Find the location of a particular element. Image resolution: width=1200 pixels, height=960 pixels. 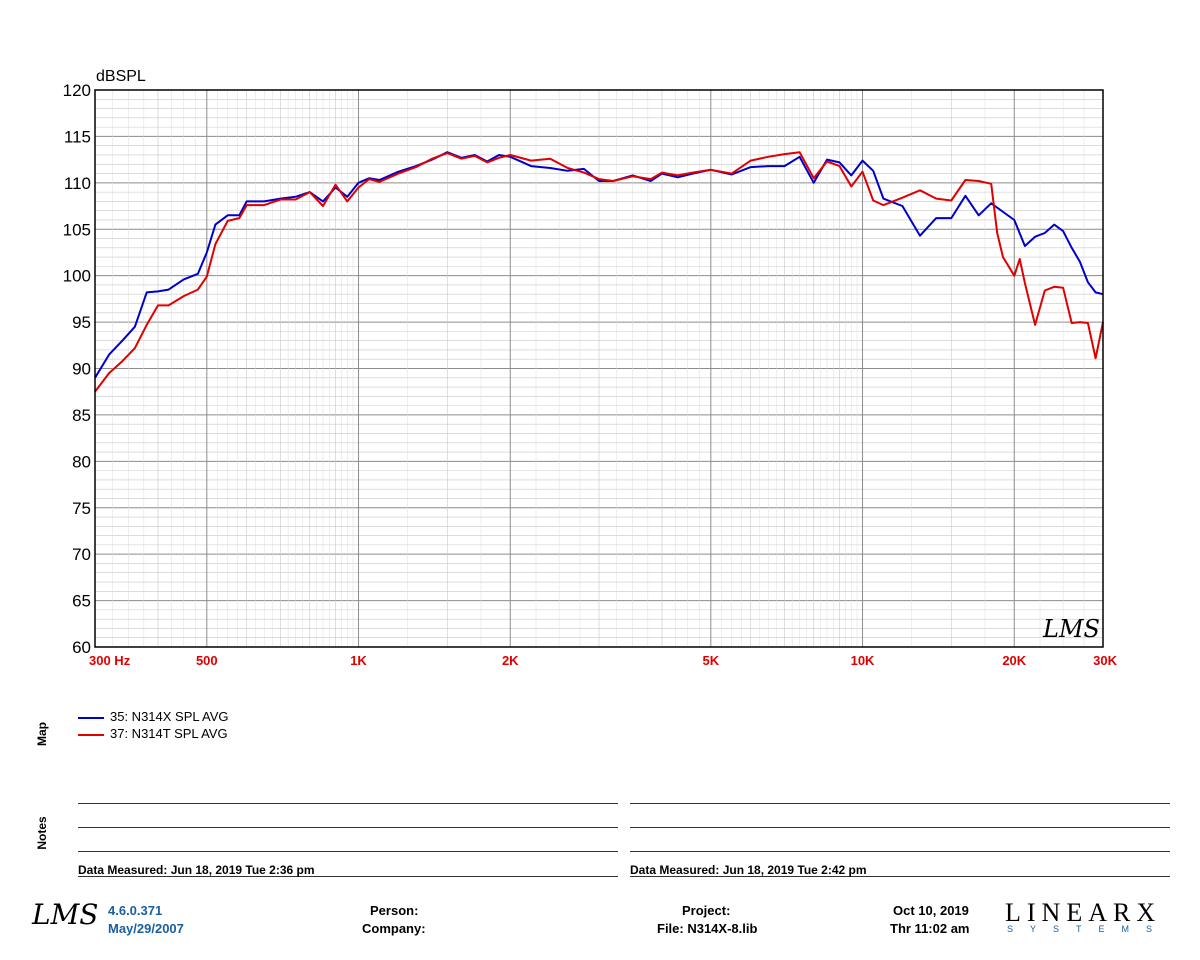

print-time: Thr 11:02 am is located at coordinates (930, 928).